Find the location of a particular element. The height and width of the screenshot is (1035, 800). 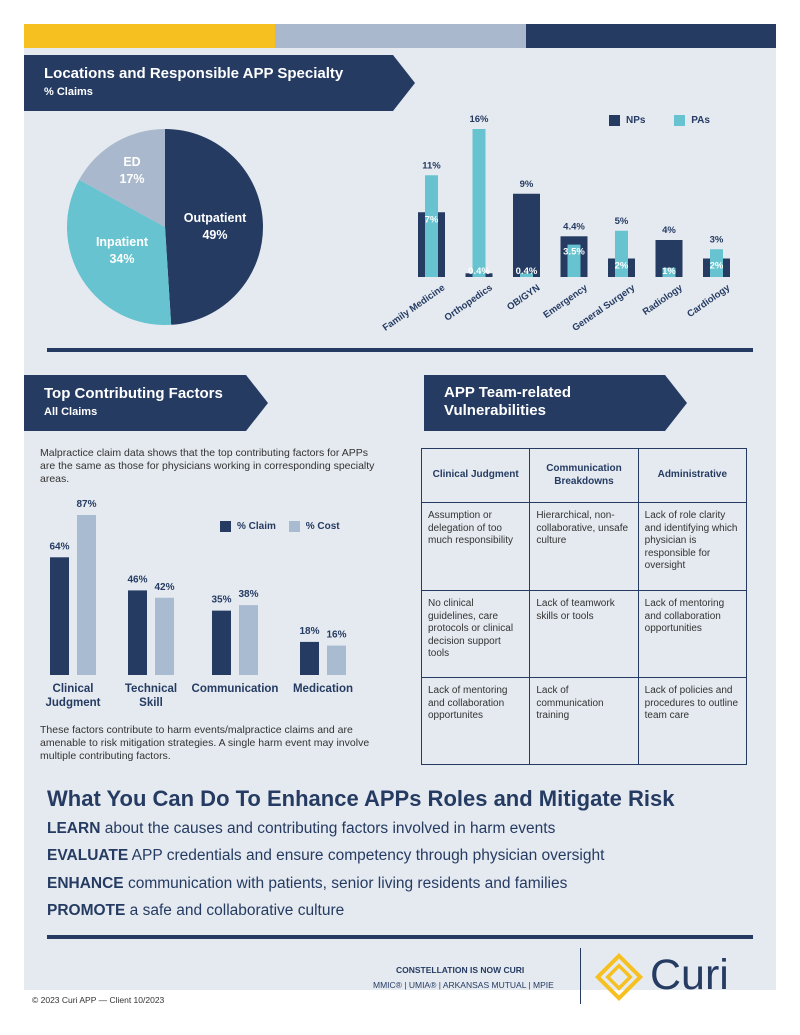

vulnerabilities-title-line2: Vulnerabilities is located at coordinates (495, 410).